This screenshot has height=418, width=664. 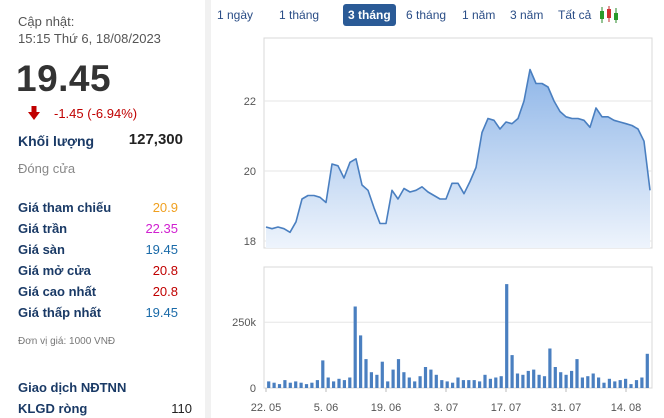 What do you see at coordinates (250, 172) in the screenshot?
I see `price-tick-label: 20` at bounding box center [250, 172].